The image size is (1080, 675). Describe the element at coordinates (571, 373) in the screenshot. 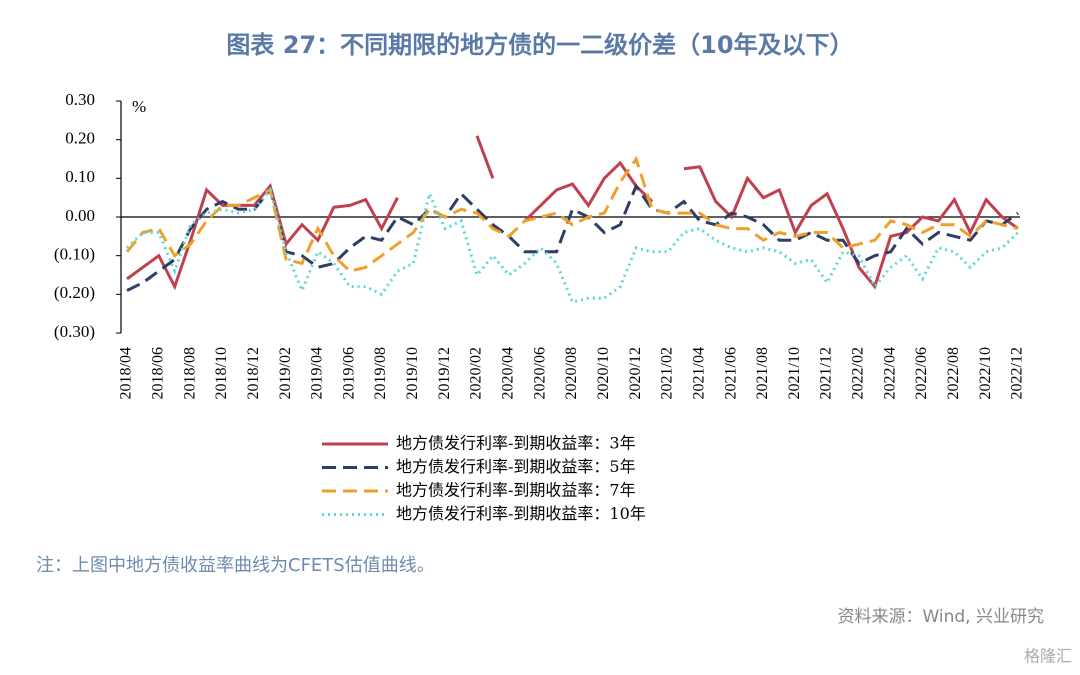

I see `x-tick-label: 2020/08` at that location.